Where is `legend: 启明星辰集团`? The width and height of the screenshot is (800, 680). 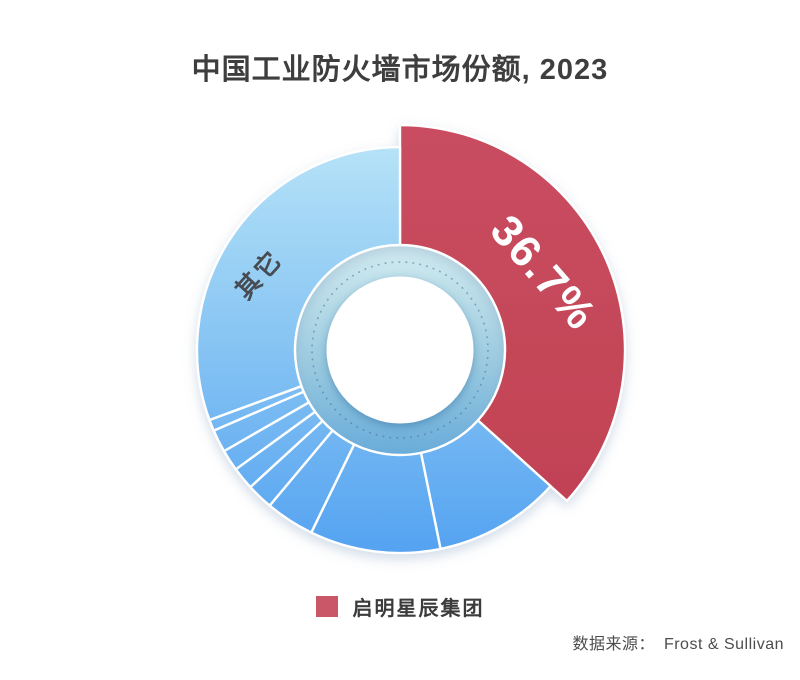
legend: 启明星辰集团 is located at coordinates (400, 606).